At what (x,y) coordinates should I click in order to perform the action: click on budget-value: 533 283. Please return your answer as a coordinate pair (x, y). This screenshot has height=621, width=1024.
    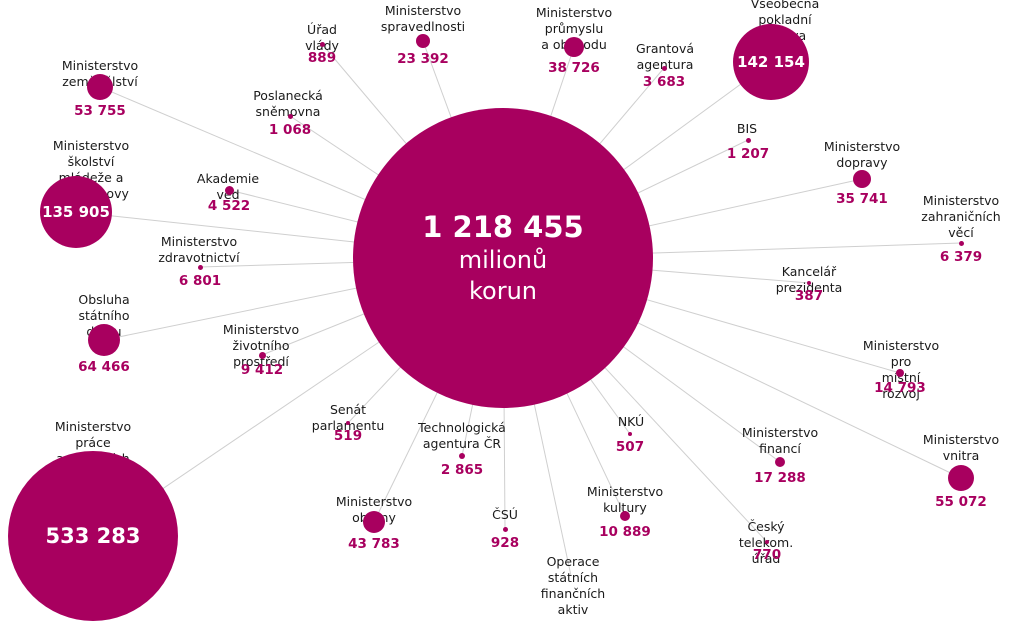
    Looking at the image, I should click on (93, 536).